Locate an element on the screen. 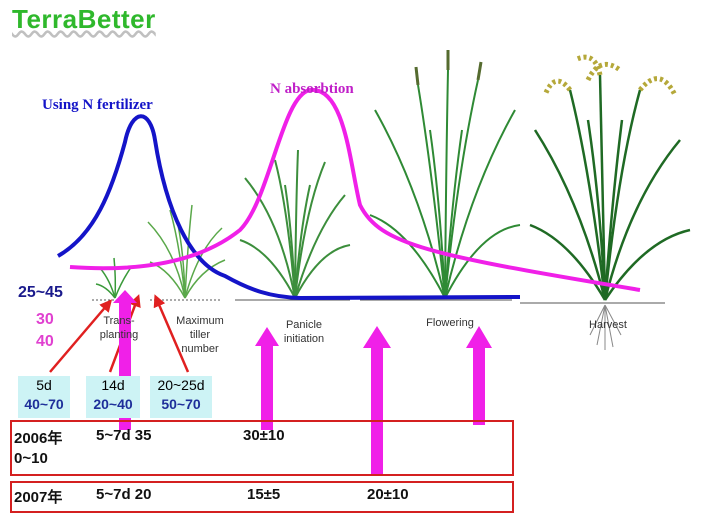 This screenshot has width=714, height=523. blue-value-label: 25~45 is located at coordinates (40, 292).